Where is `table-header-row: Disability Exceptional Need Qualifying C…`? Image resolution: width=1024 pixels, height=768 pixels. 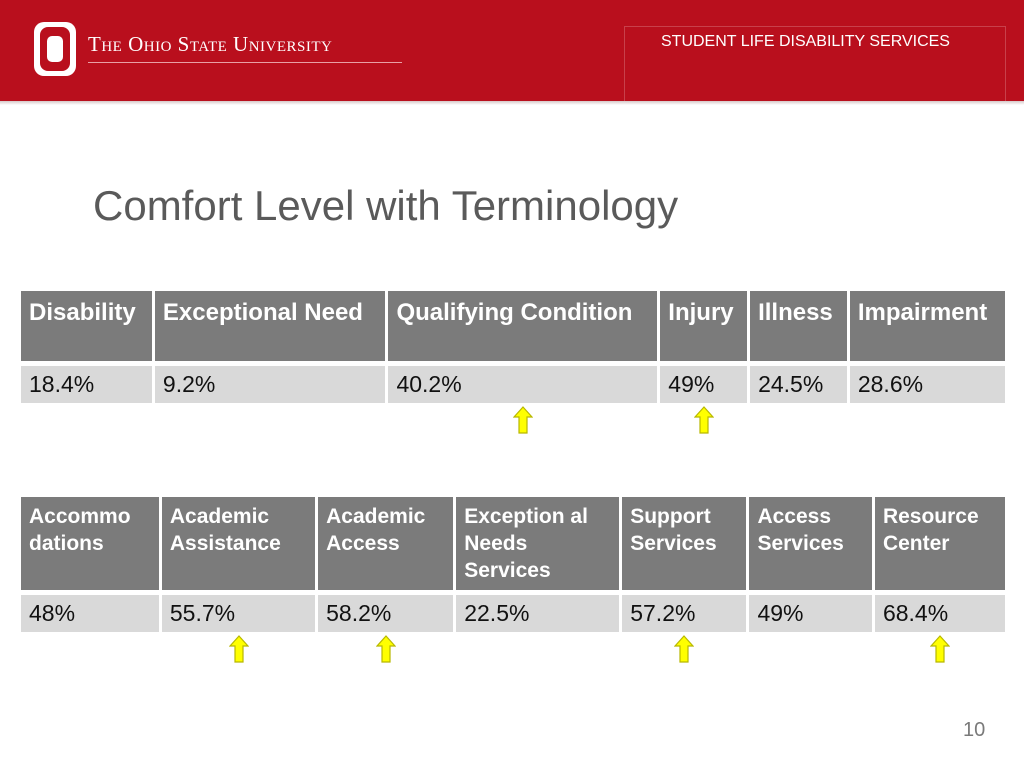
table-header-row: Disability Exceptional Need Qualifying C… is located at coordinates (513, 327).